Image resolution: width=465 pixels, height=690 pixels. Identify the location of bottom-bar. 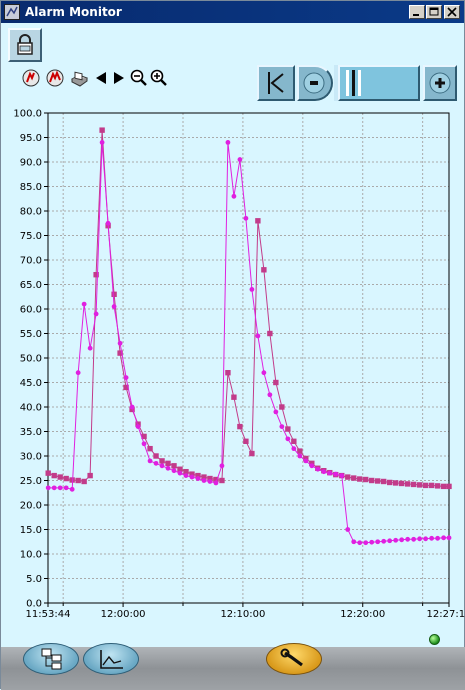
(233, 666).